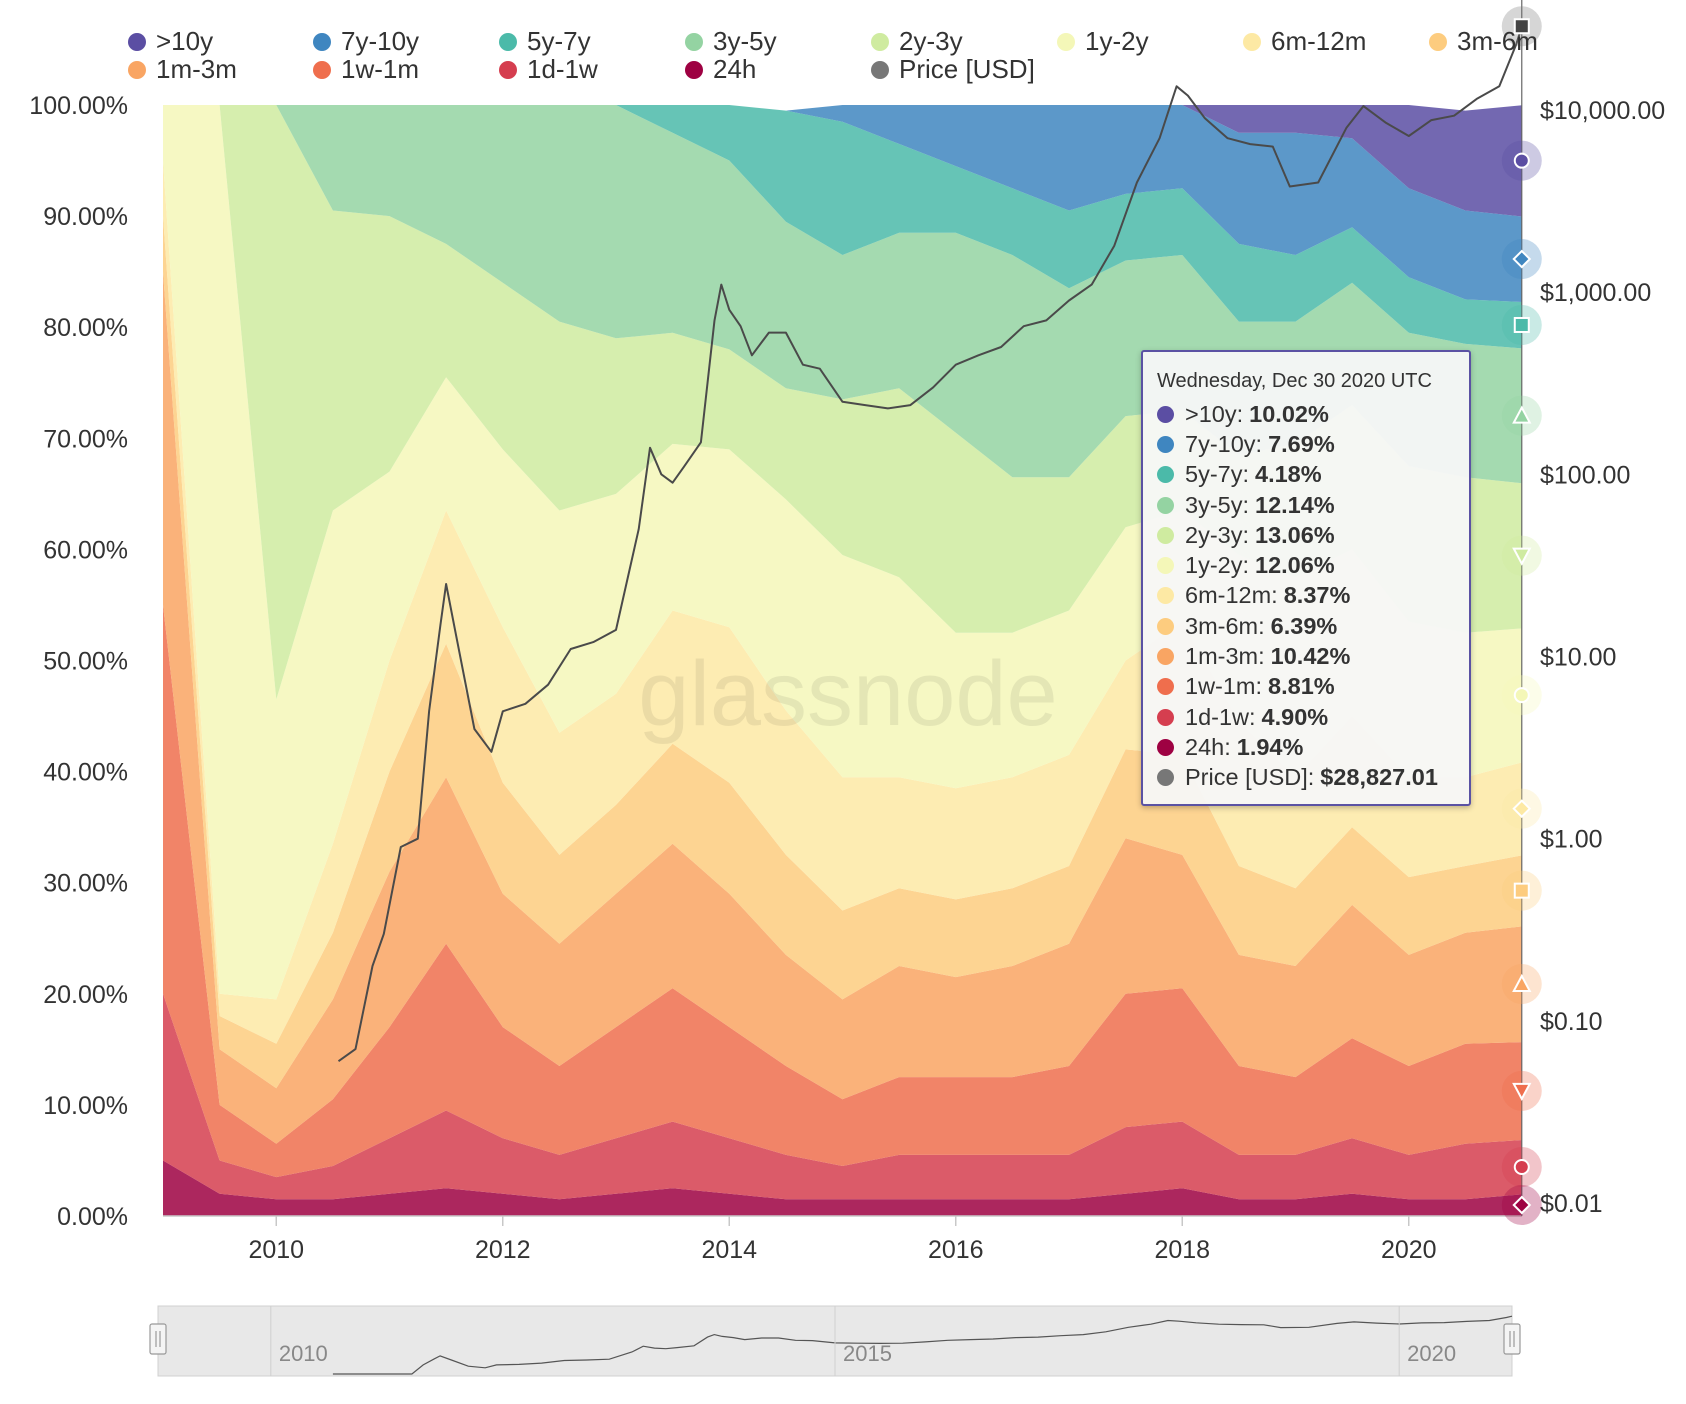  Describe the element at coordinates (1217, 534) in the screenshot. I see `tooltip-label: 2y-3y:` at that location.